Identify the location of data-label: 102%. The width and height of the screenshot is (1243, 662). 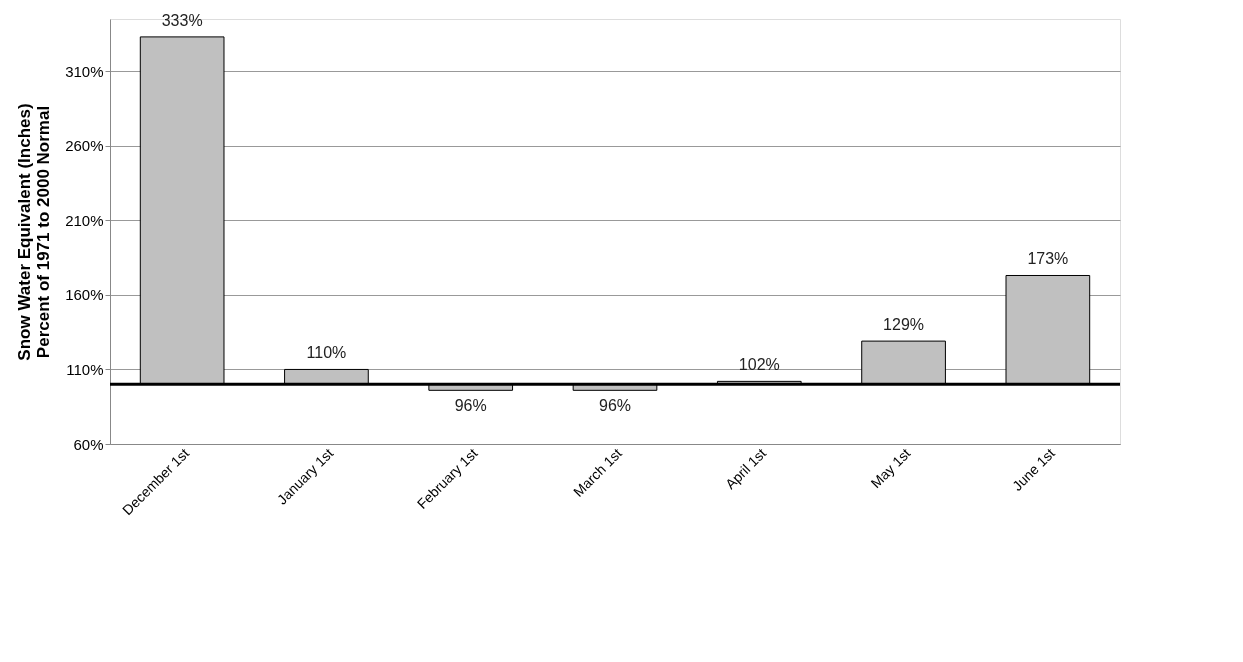
(759, 365).